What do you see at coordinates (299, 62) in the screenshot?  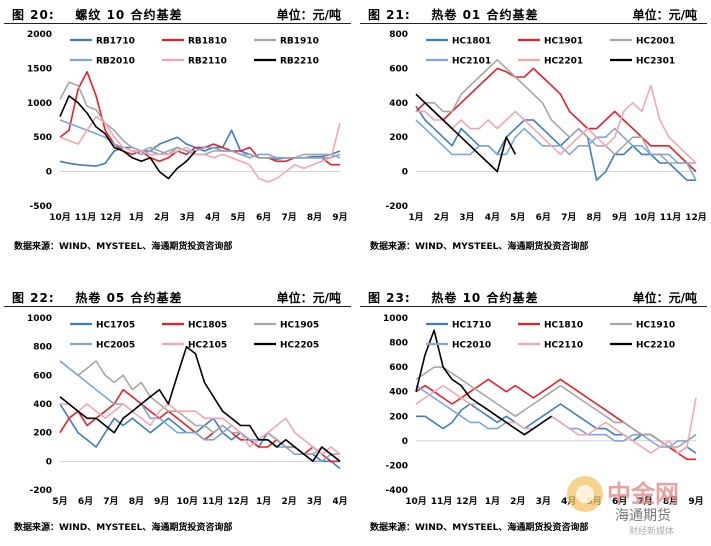 I see `legend-label: RB2210` at bounding box center [299, 62].